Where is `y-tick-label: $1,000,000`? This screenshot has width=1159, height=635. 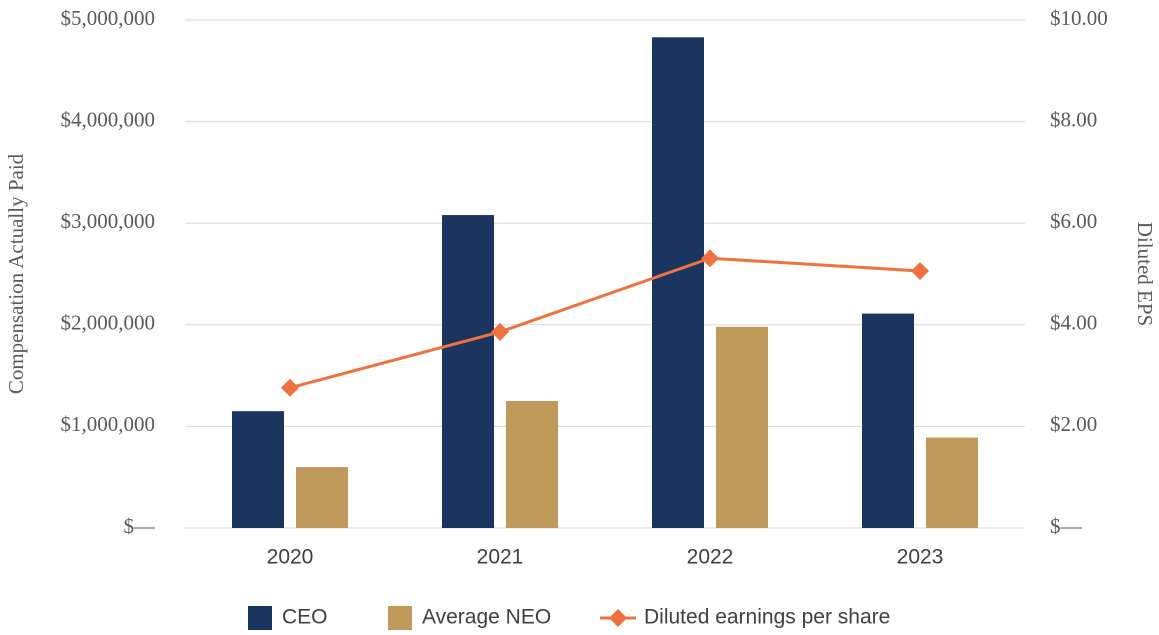
y-tick-label: $1,000,000 is located at coordinates (108, 424).